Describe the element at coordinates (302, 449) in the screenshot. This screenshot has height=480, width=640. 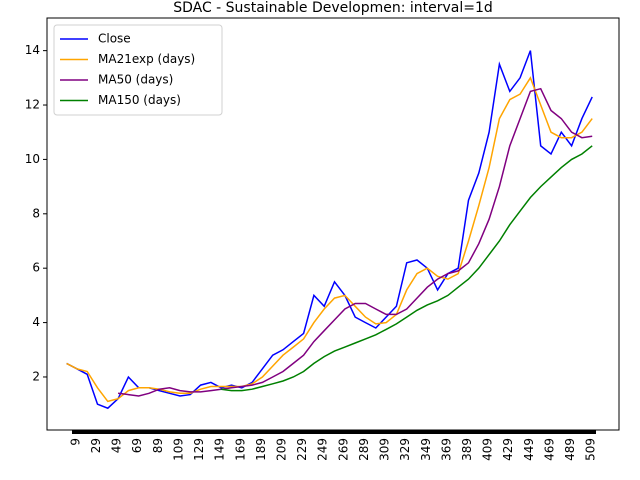
I see `x-tick-label: 229` at that location.